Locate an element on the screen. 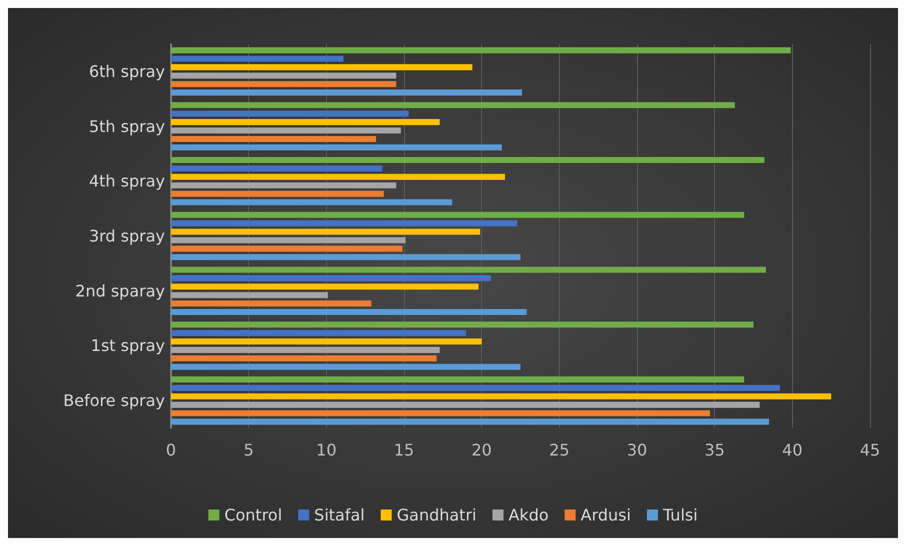 The height and width of the screenshot is (546, 906). x-tick-label: 35 is located at coordinates (714, 450).